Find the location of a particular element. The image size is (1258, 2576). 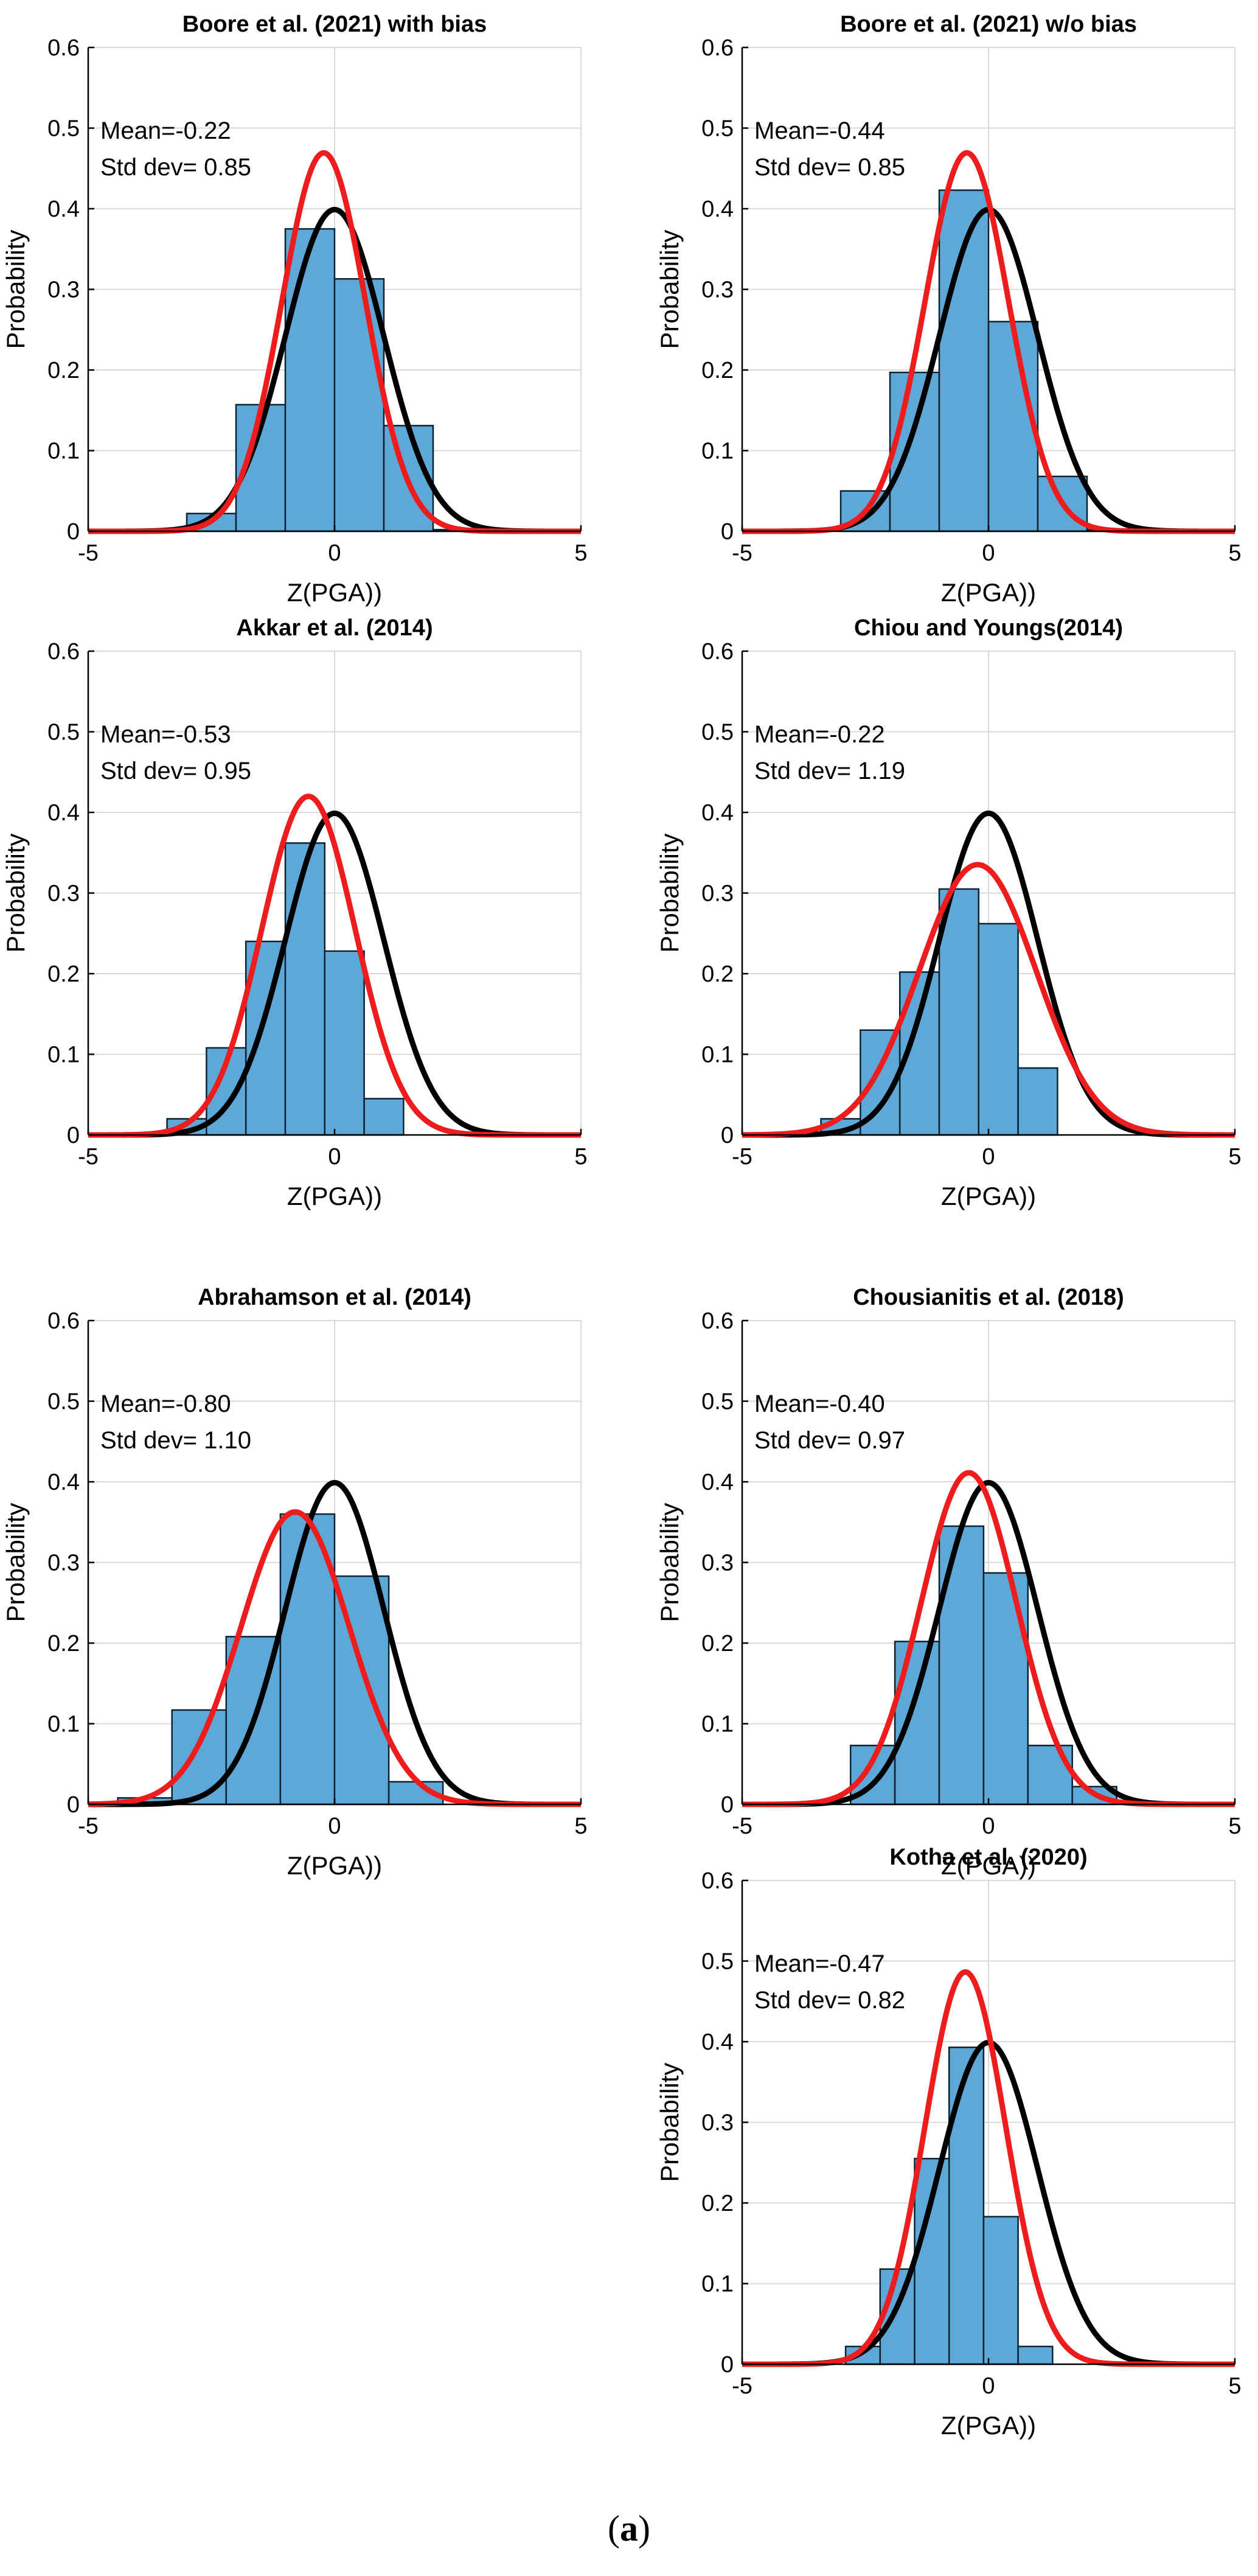

chart-title: Abrahamson et al. (2014) is located at coordinates (334, 1297).